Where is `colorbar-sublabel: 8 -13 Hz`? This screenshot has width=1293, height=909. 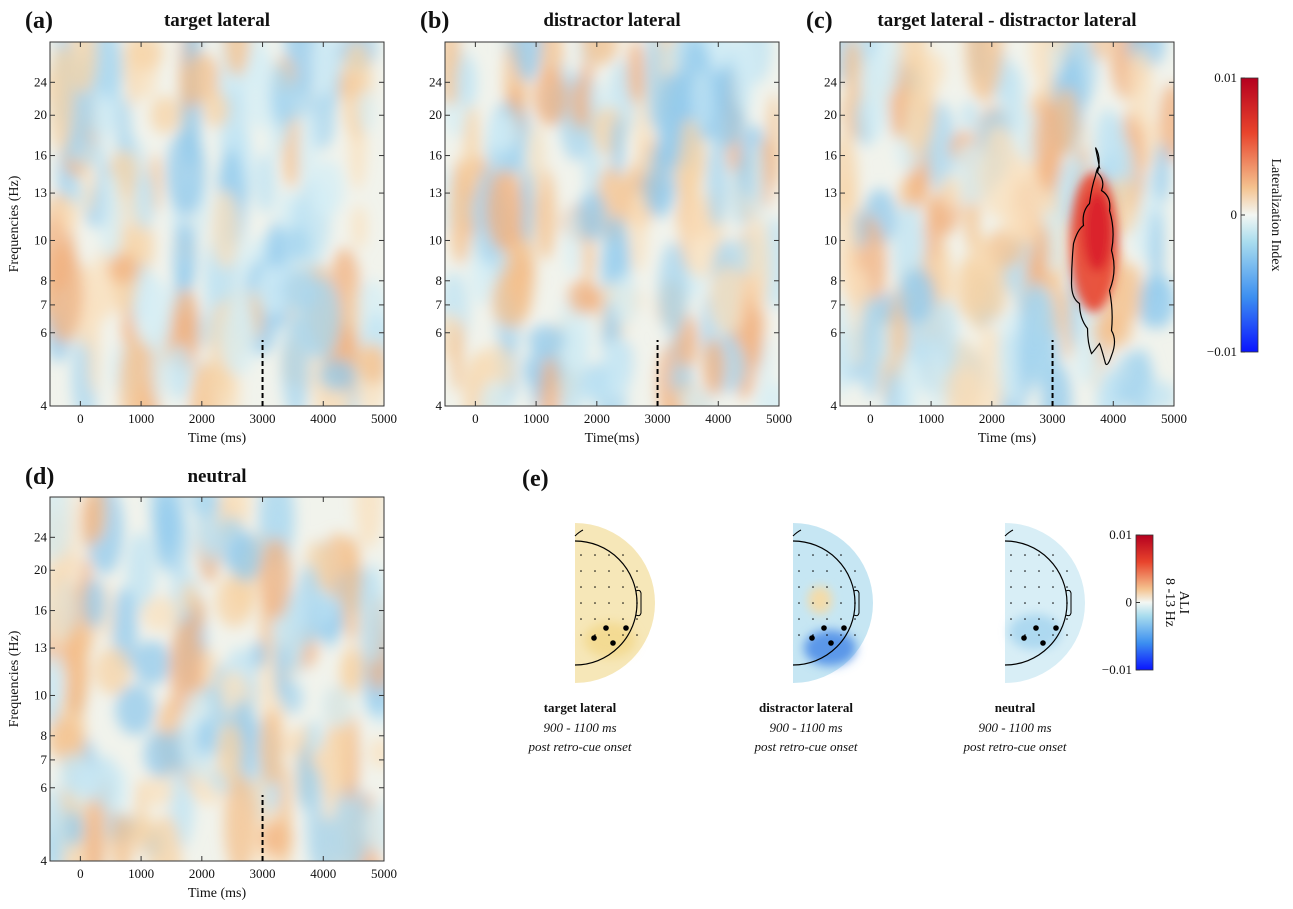 colorbar-sublabel: 8 -13 Hz is located at coordinates (1169, 602).